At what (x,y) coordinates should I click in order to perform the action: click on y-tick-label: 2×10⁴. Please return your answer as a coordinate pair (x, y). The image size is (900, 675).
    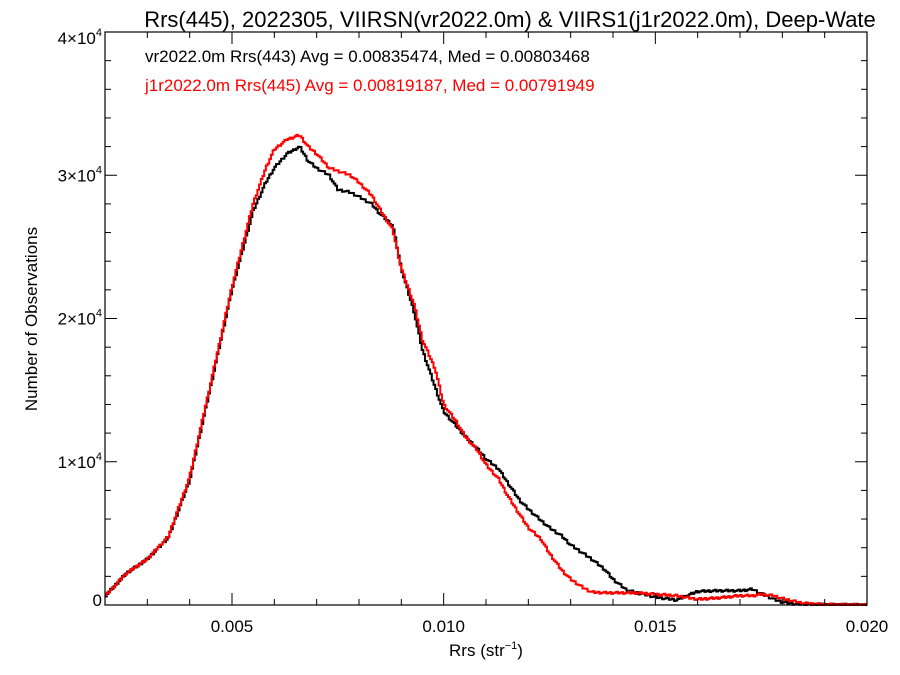
    Looking at the image, I should click on (80, 318).